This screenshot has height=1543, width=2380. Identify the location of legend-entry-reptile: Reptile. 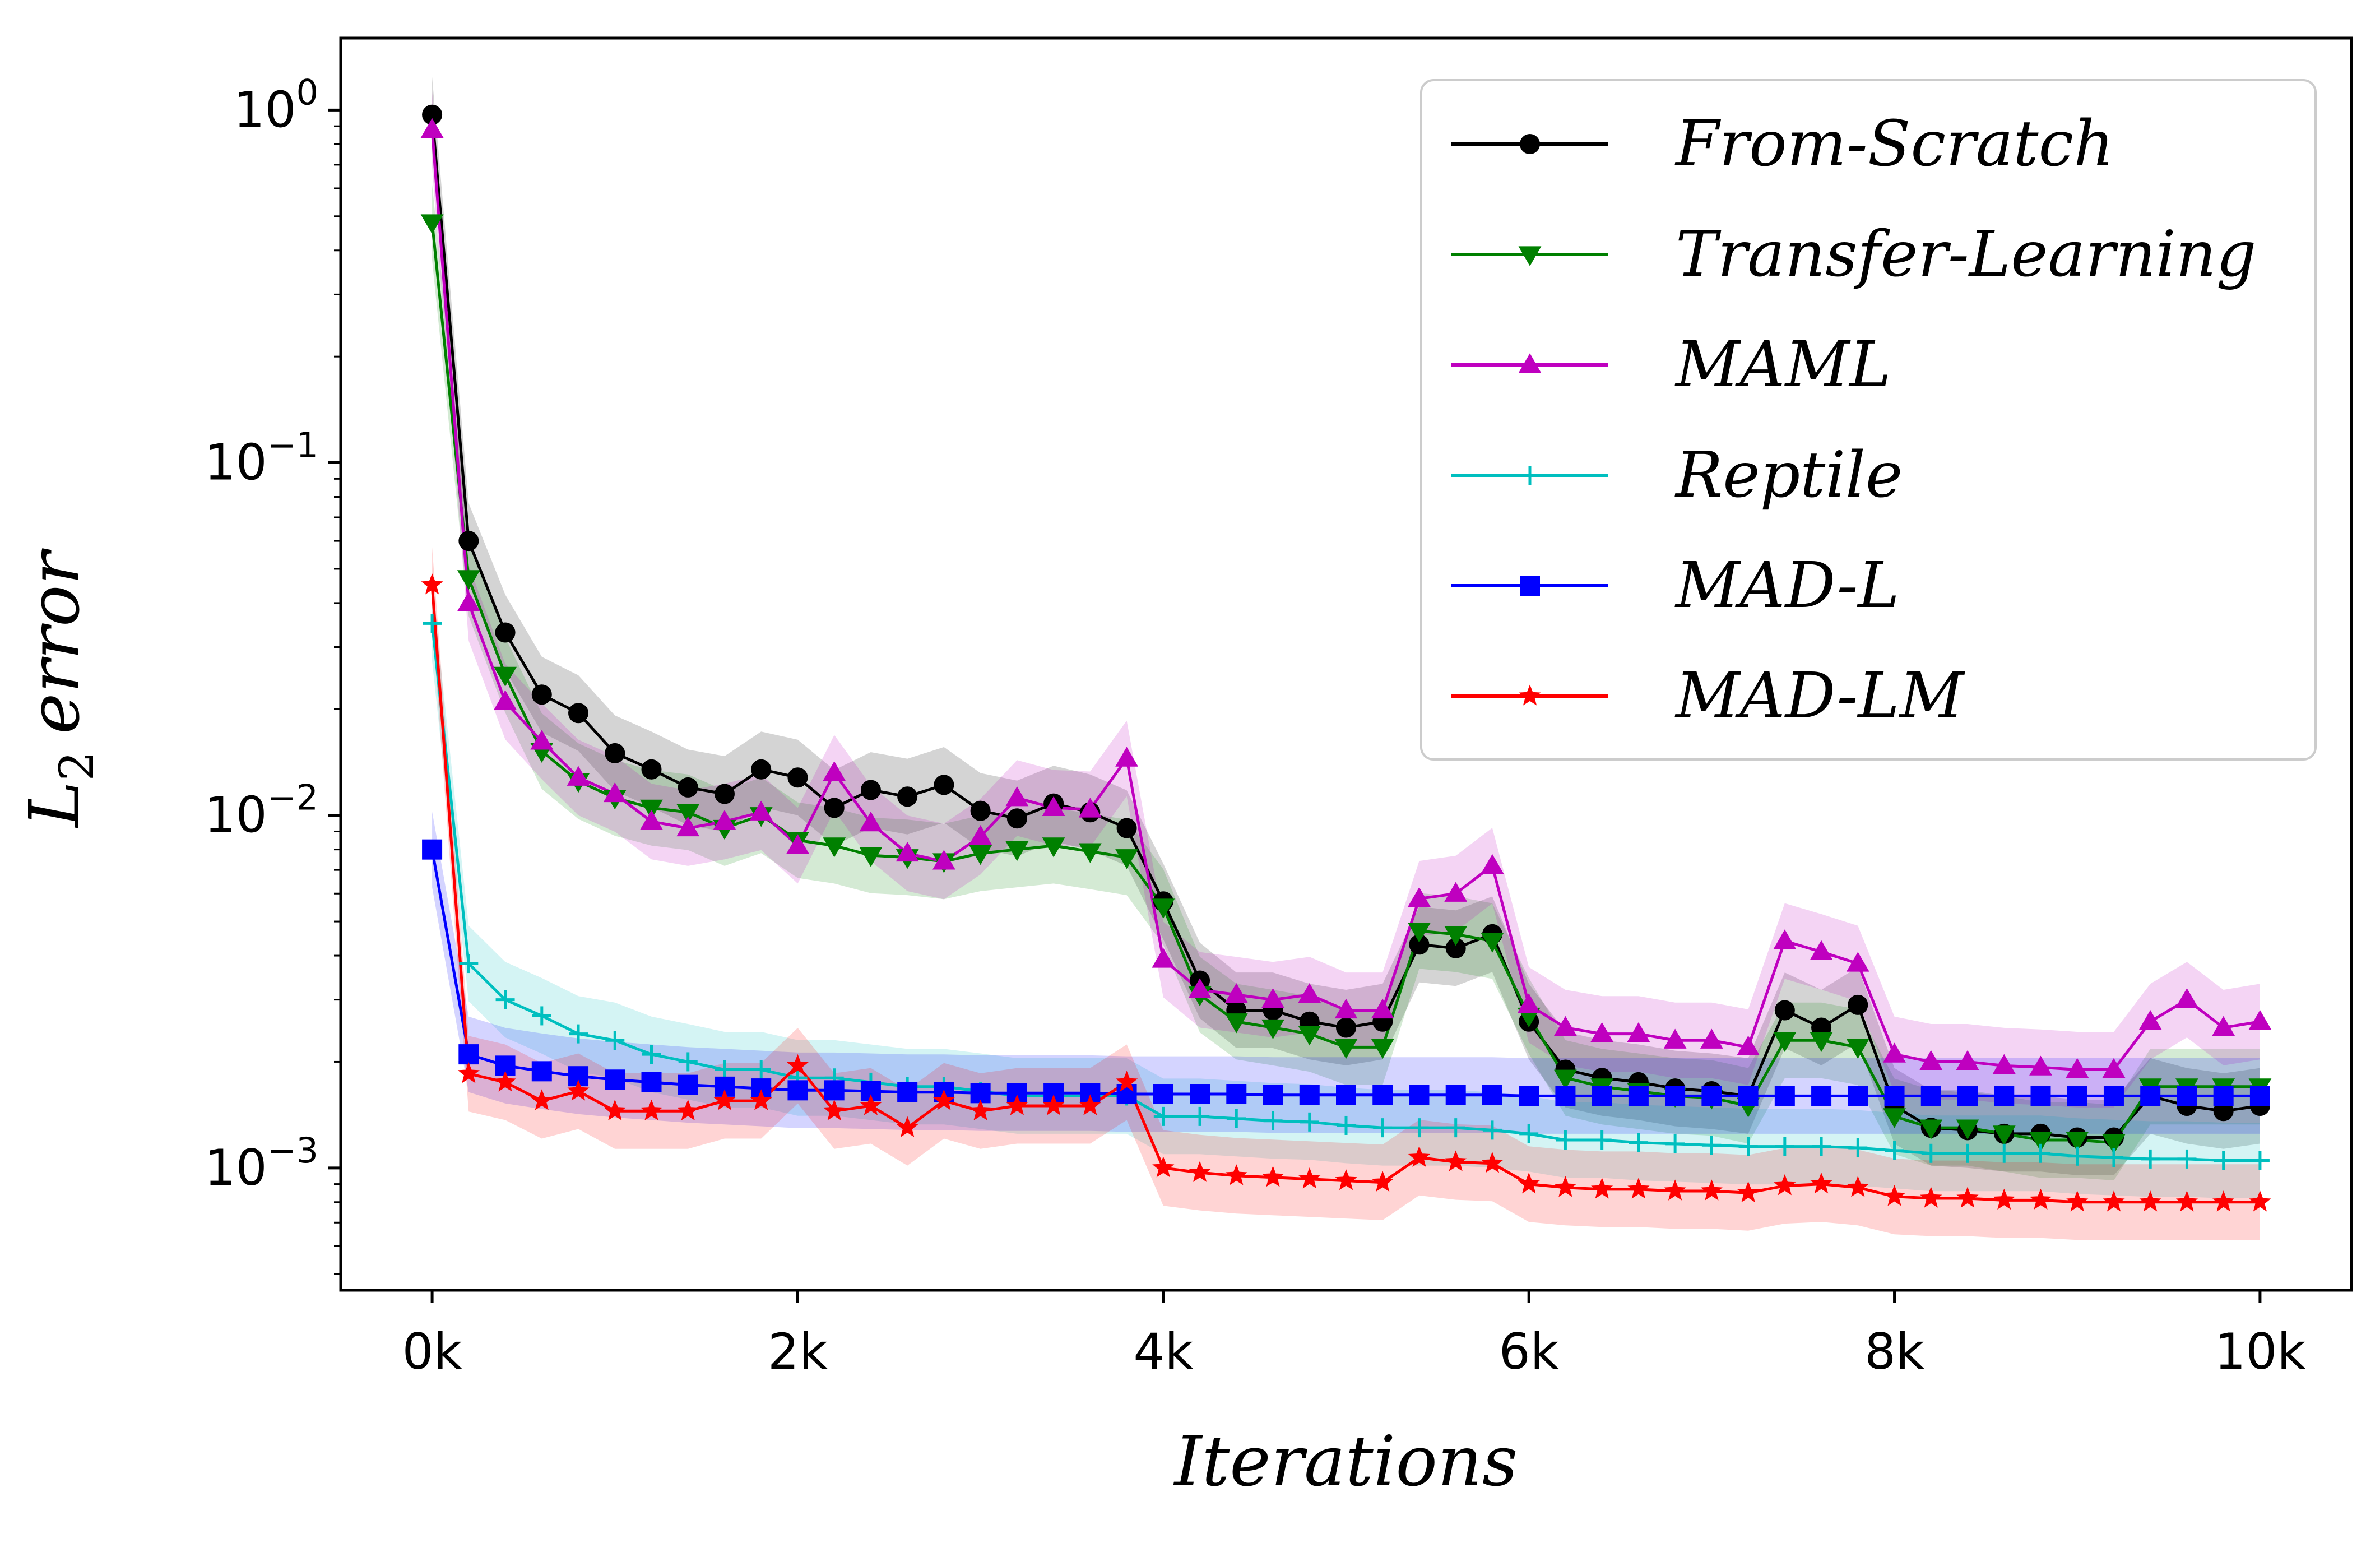
(1677, 476).